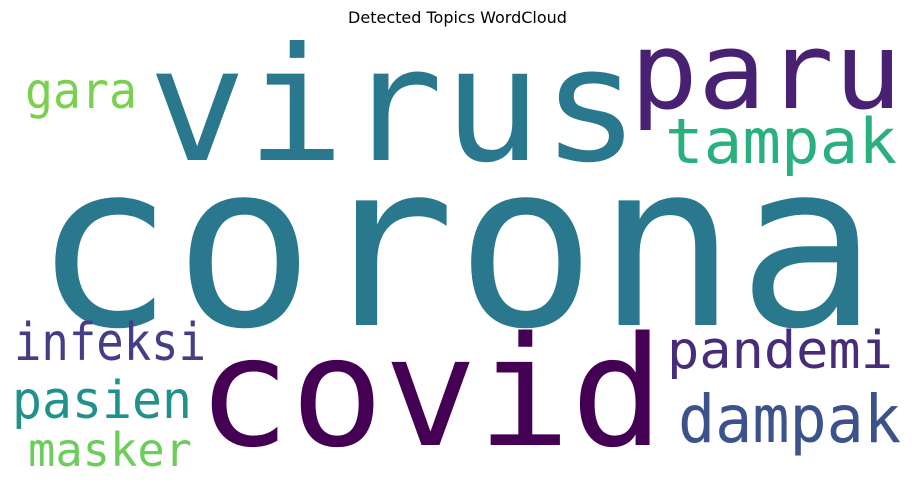  Describe the element at coordinates (110, 343) in the screenshot. I see `word-infeksi: infeksi` at that location.